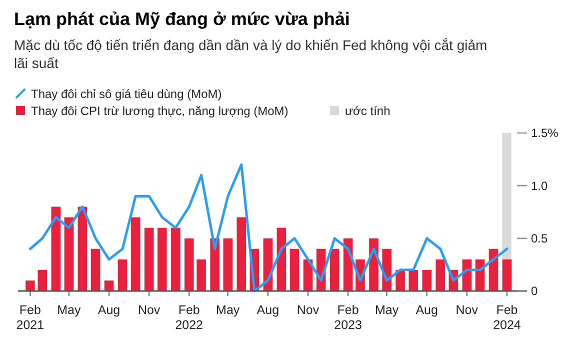  What do you see at coordinates (367, 111) in the screenshot?
I see `legend-label: ước tính` at bounding box center [367, 111].